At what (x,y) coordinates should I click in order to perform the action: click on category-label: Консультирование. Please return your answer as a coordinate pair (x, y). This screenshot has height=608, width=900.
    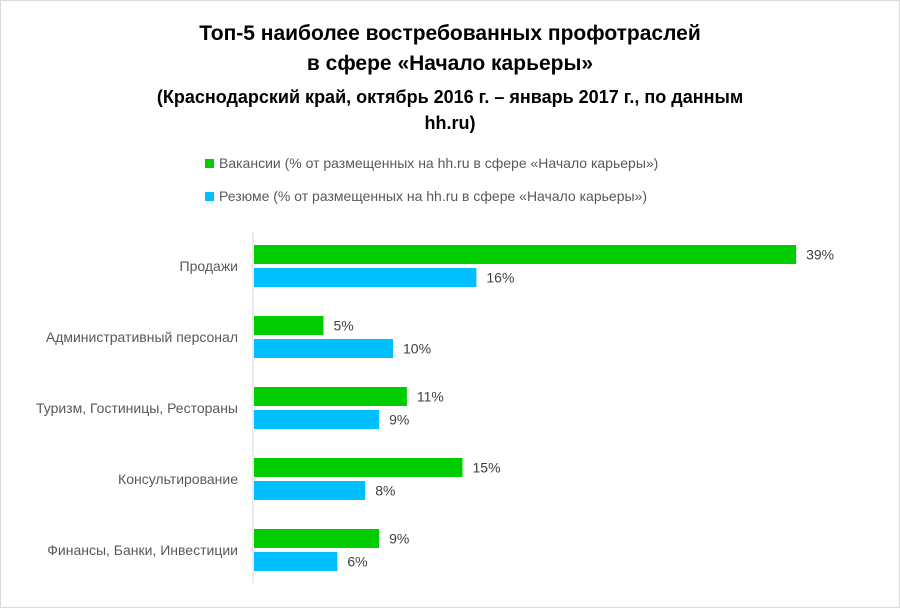
    Looking at the image, I should click on (178, 479).